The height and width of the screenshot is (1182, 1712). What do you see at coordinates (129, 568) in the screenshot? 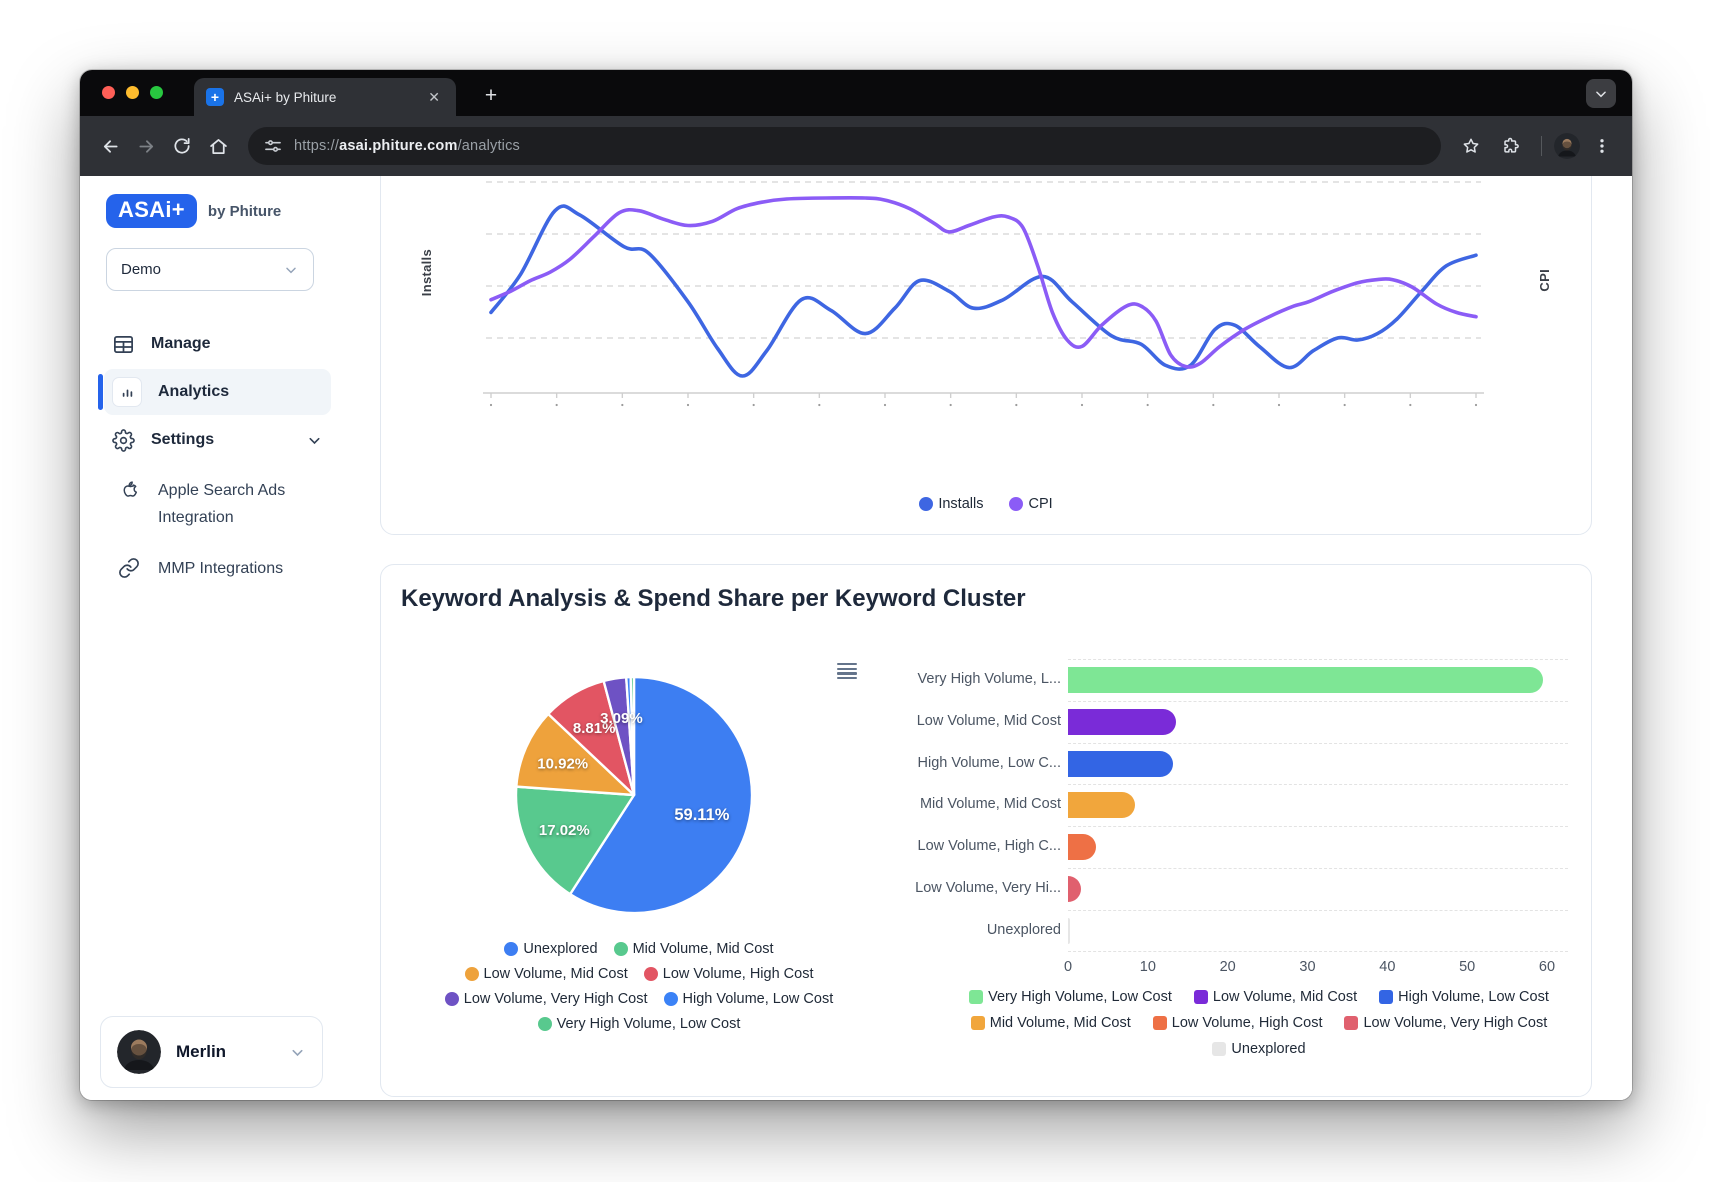
I see `link-icon` at bounding box center [129, 568].